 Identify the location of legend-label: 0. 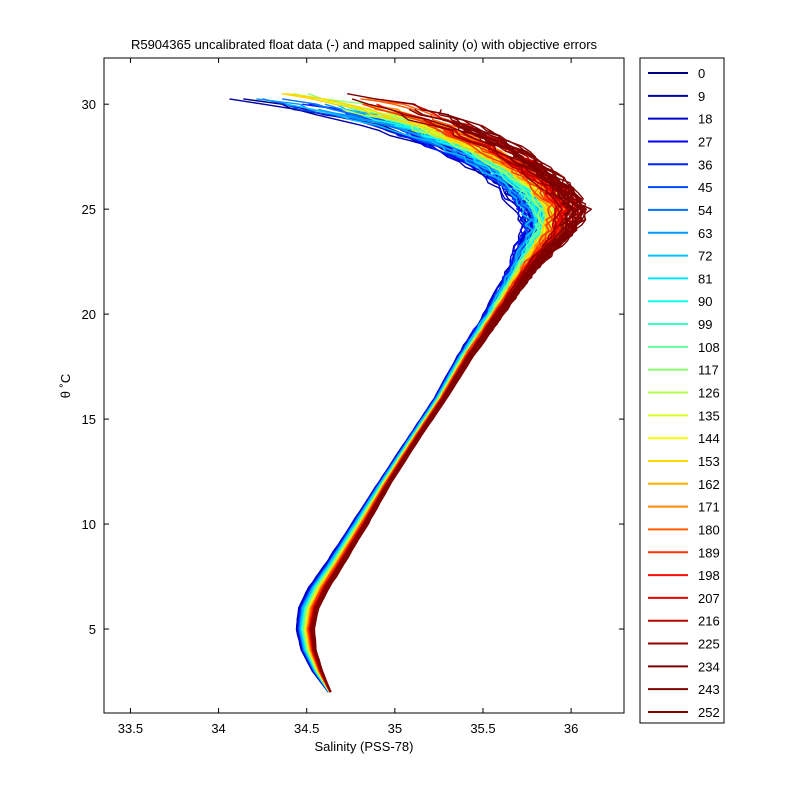
(701, 73).